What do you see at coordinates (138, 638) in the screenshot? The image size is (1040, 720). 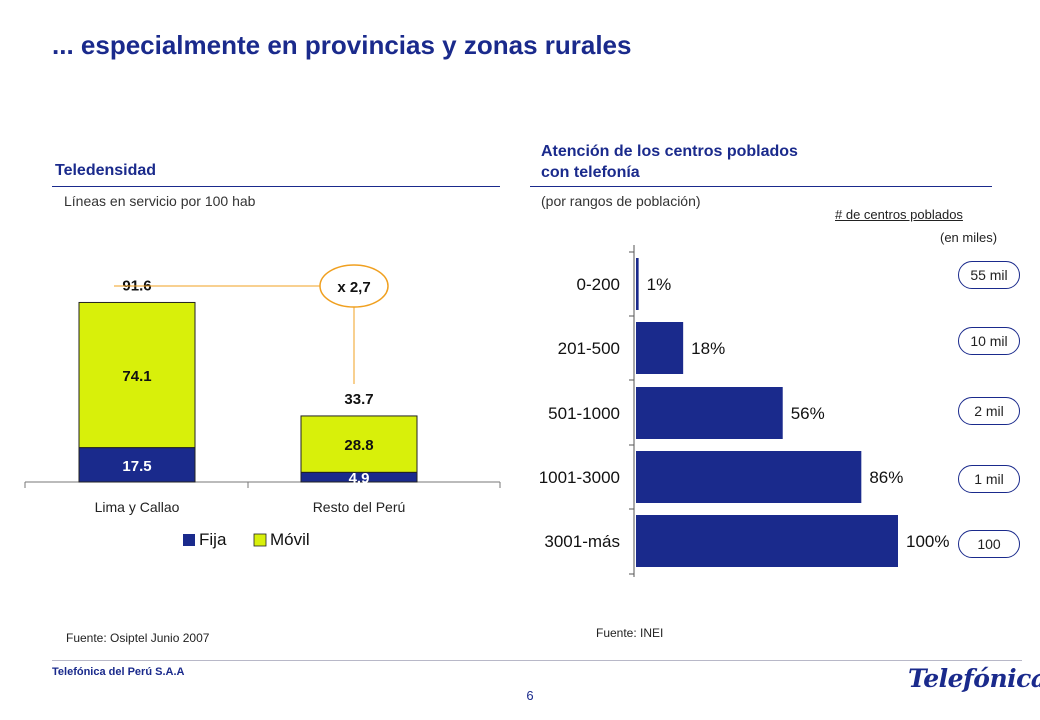 I see `left-source: Fuente: Osiptel Junio 2007` at bounding box center [138, 638].